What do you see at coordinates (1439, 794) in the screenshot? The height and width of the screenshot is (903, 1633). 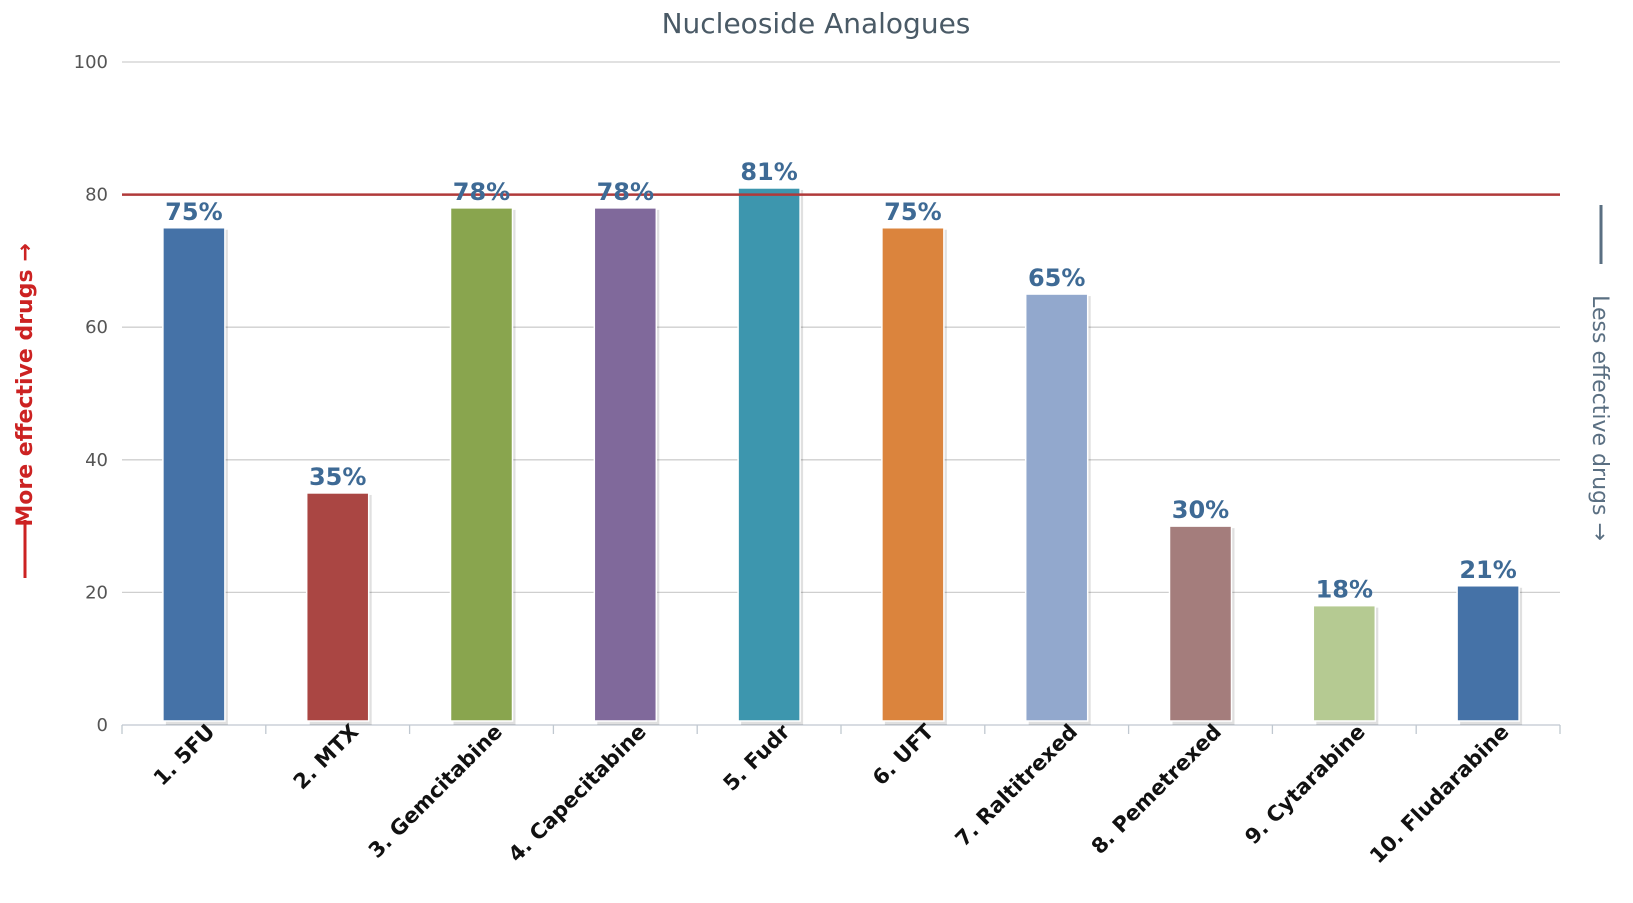 I see `category-label-10: 10. Fludarabine` at bounding box center [1439, 794].